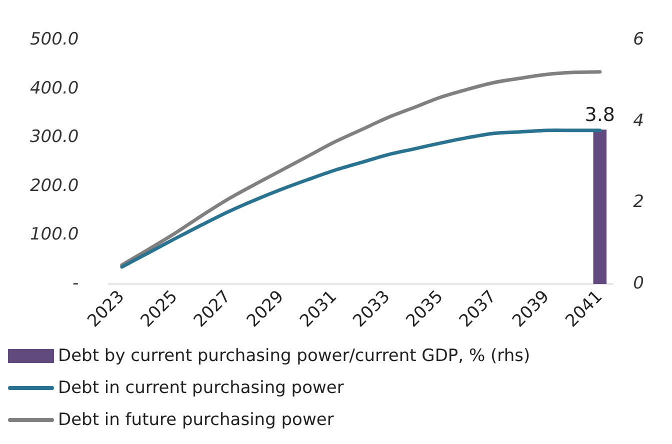 The image size is (672, 444). Describe the element at coordinates (54, 88) in the screenshot. I see `y-tick-label: 400.0` at that location.